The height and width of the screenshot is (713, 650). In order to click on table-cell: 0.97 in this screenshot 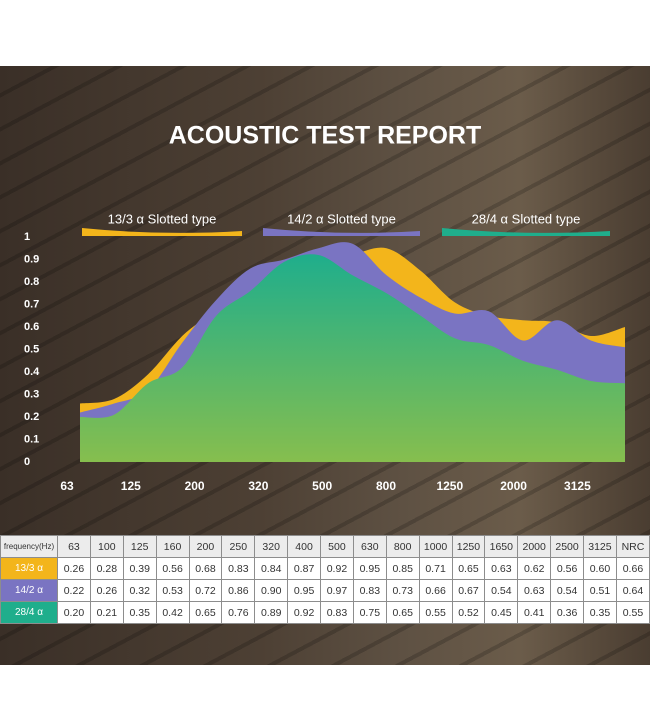, I will do `click(337, 590)`.